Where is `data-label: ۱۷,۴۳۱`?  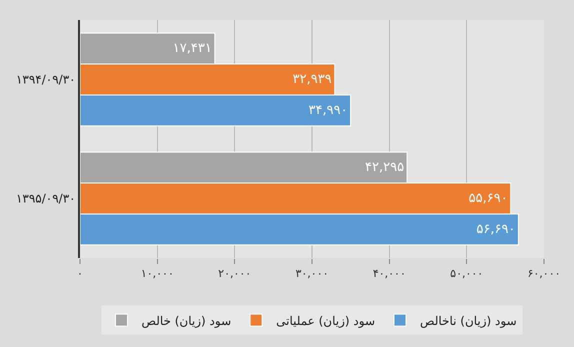
data-label: ۱۷,۴۳۱ is located at coordinates (192, 48).